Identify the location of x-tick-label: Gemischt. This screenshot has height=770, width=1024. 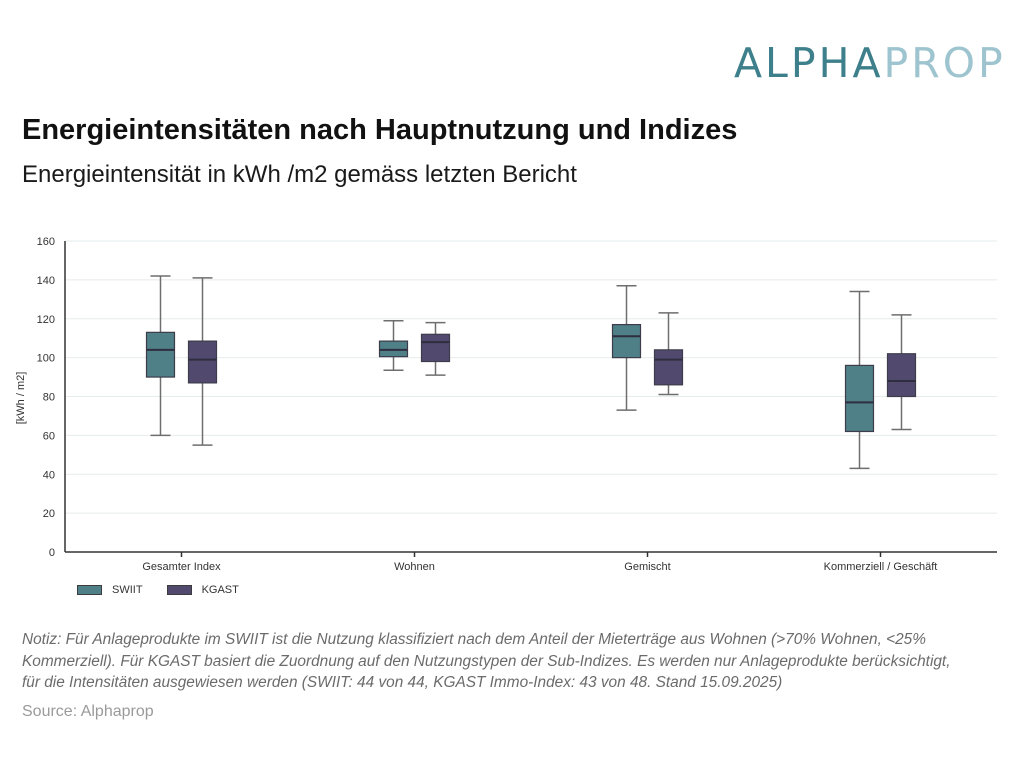
(647, 567).